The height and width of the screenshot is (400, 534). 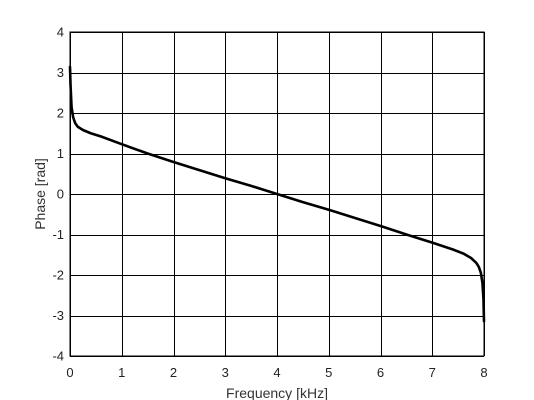 What do you see at coordinates (121, 372) in the screenshot?
I see `x-tick-label: 1` at bounding box center [121, 372].